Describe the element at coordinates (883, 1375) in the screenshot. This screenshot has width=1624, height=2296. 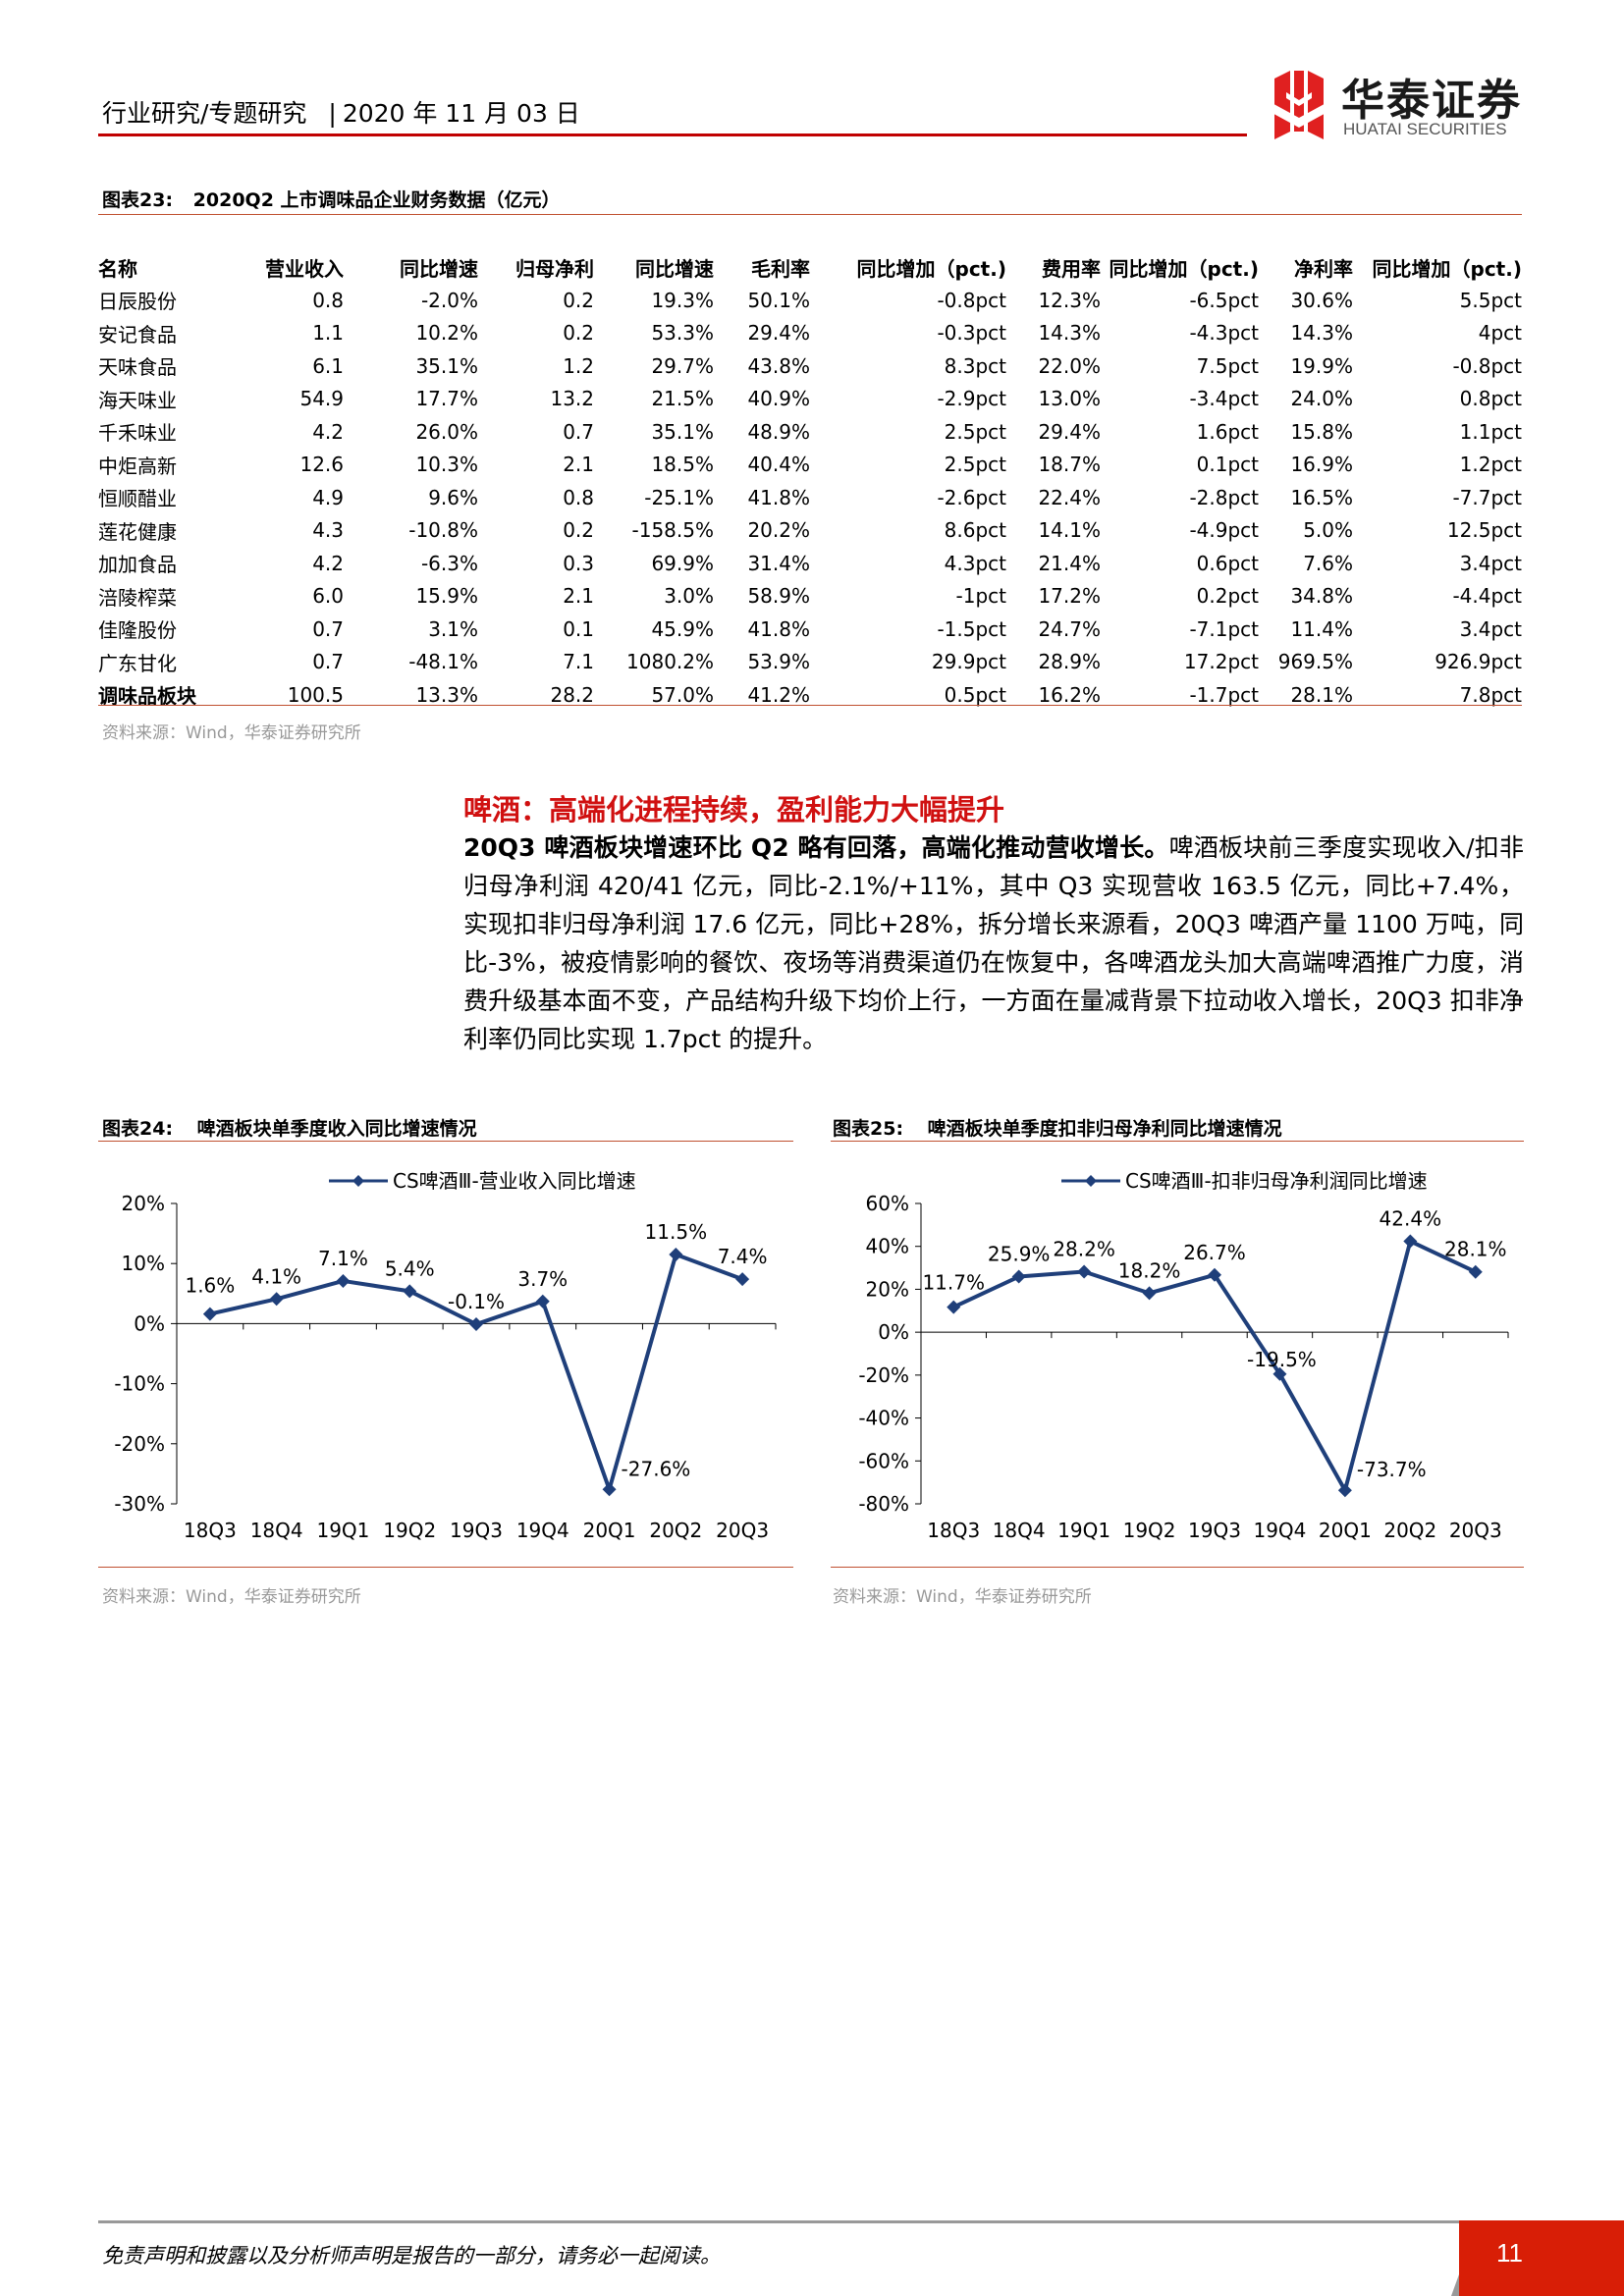
I see `y-tick-label: -20%` at that location.